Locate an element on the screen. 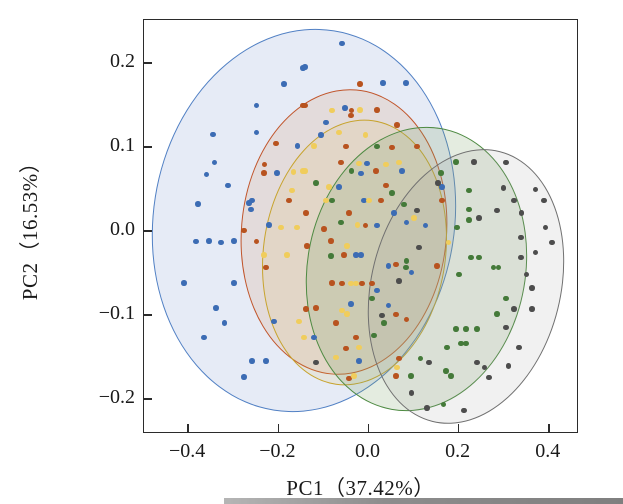 The height and width of the screenshot is (504, 623). page-edge-shadow is located at coordinates (423, 501).